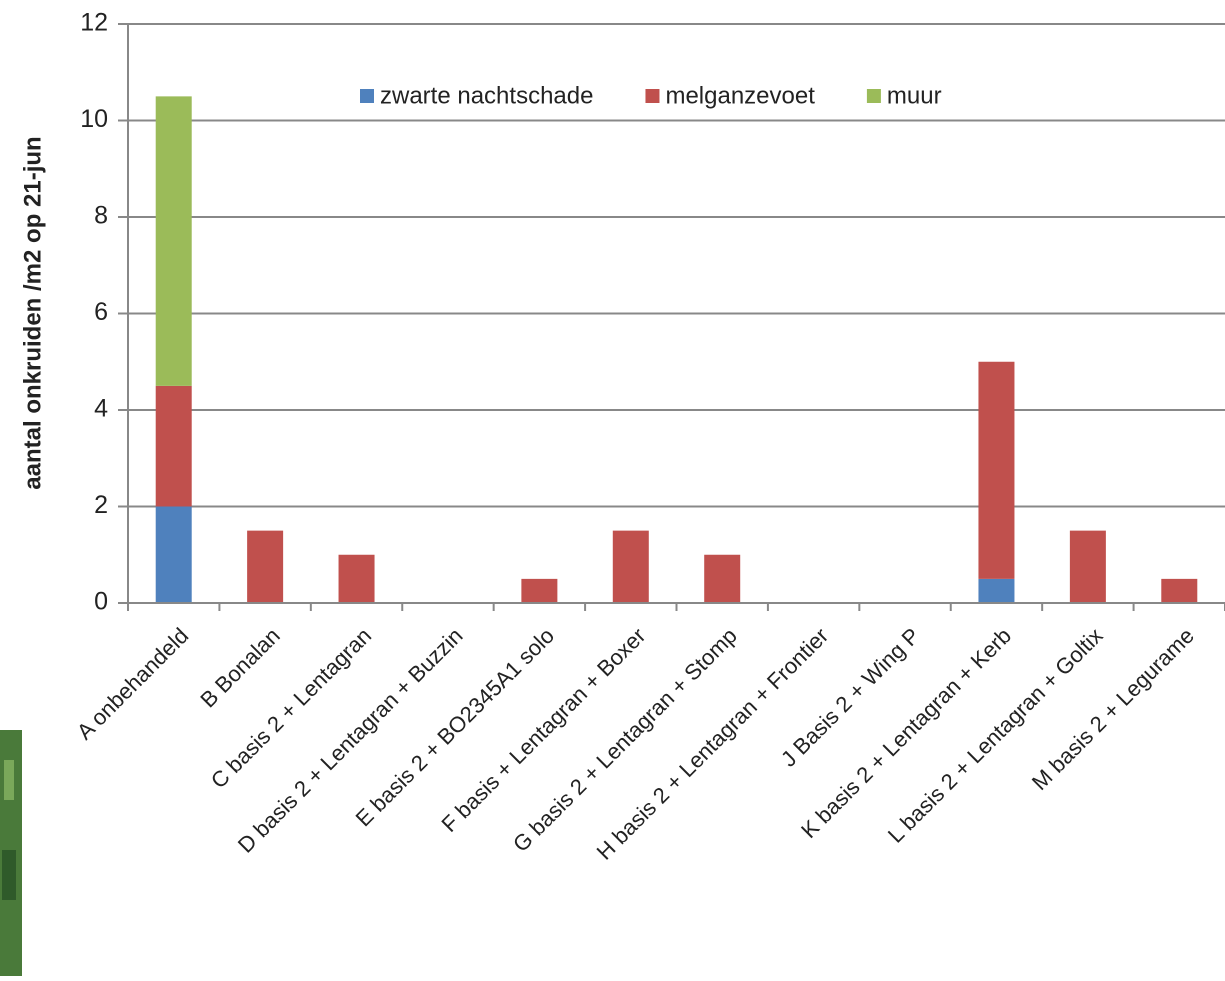 The image size is (1225, 981). What do you see at coordinates (94, 119) in the screenshot?
I see `y-tick-label: 10` at bounding box center [94, 119].